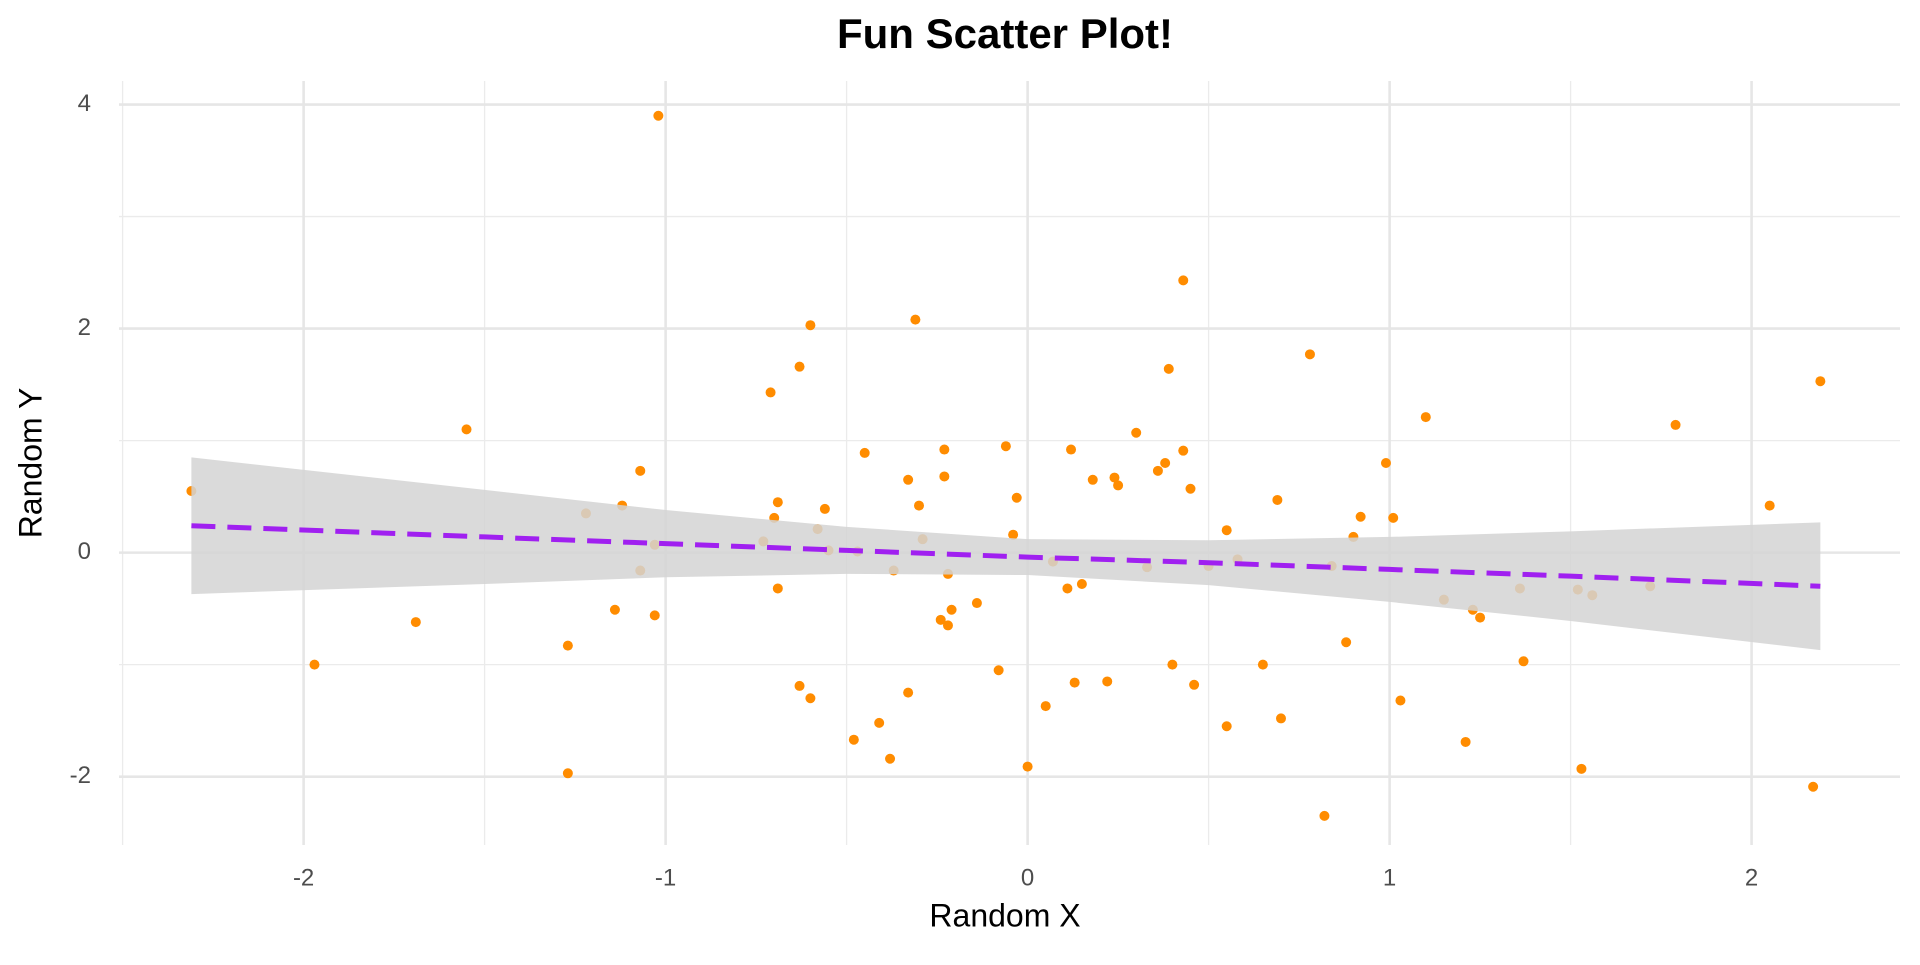 The height and width of the screenshot is (965, 1920). I want to click on x-tick-label: 1, so click(1389, 877).